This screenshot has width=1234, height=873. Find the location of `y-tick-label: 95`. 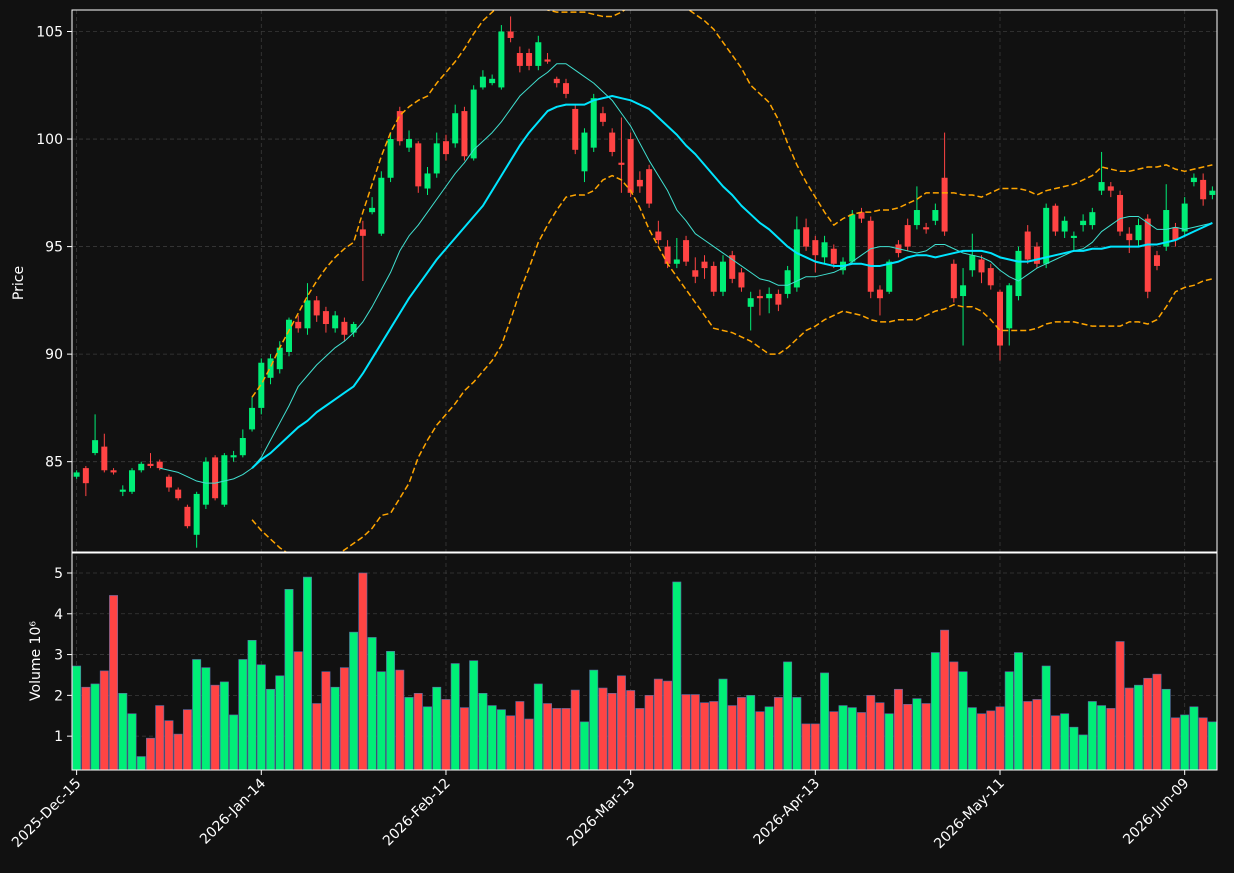

y-tick-label: 95 is located at coordinates (54, 248).